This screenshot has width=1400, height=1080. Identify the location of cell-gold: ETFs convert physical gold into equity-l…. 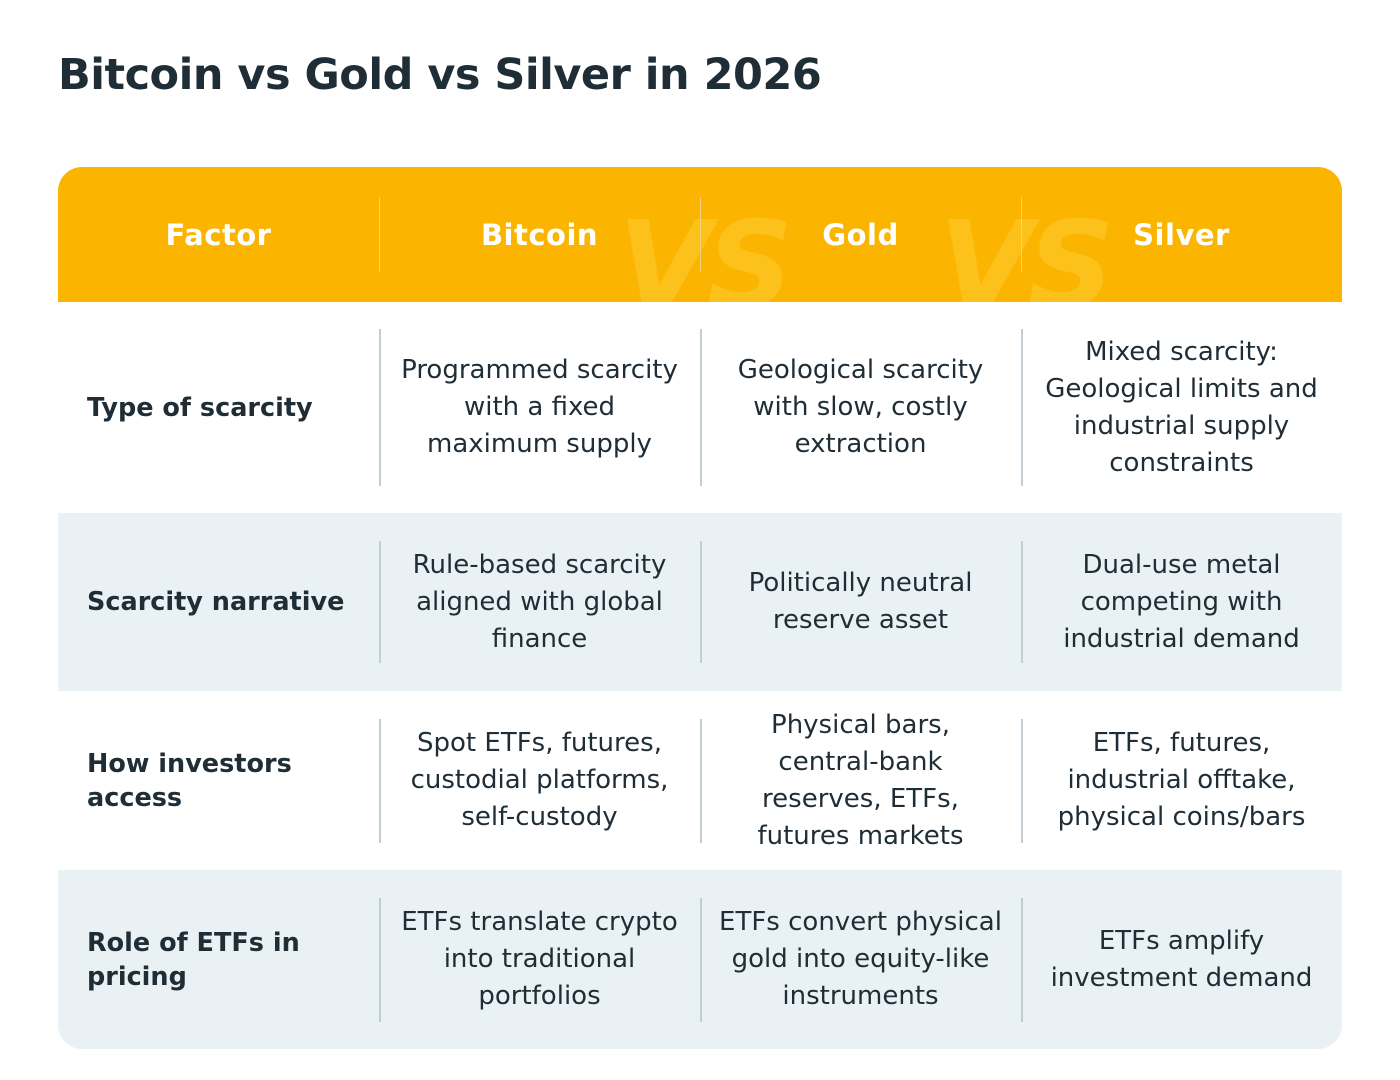
(860, 959).